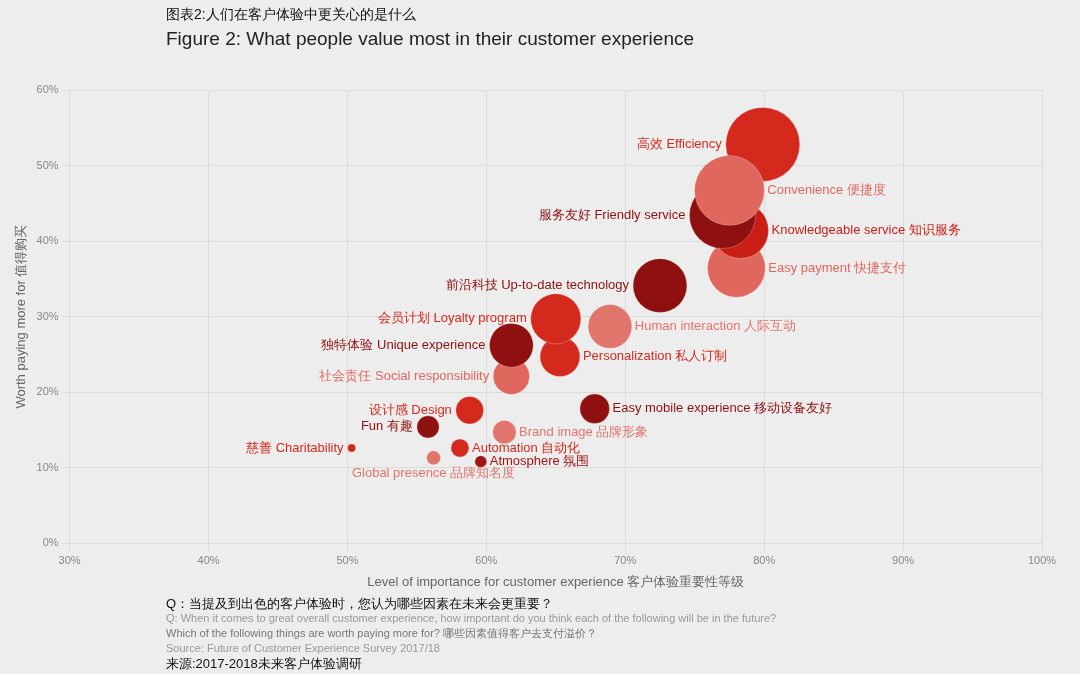 This screenshot has height=674, width=1080. What do you see at coordinates (486, 559) in the screenshot?
I see `x-tick-label: 60%` at bounding box center [486, 559].